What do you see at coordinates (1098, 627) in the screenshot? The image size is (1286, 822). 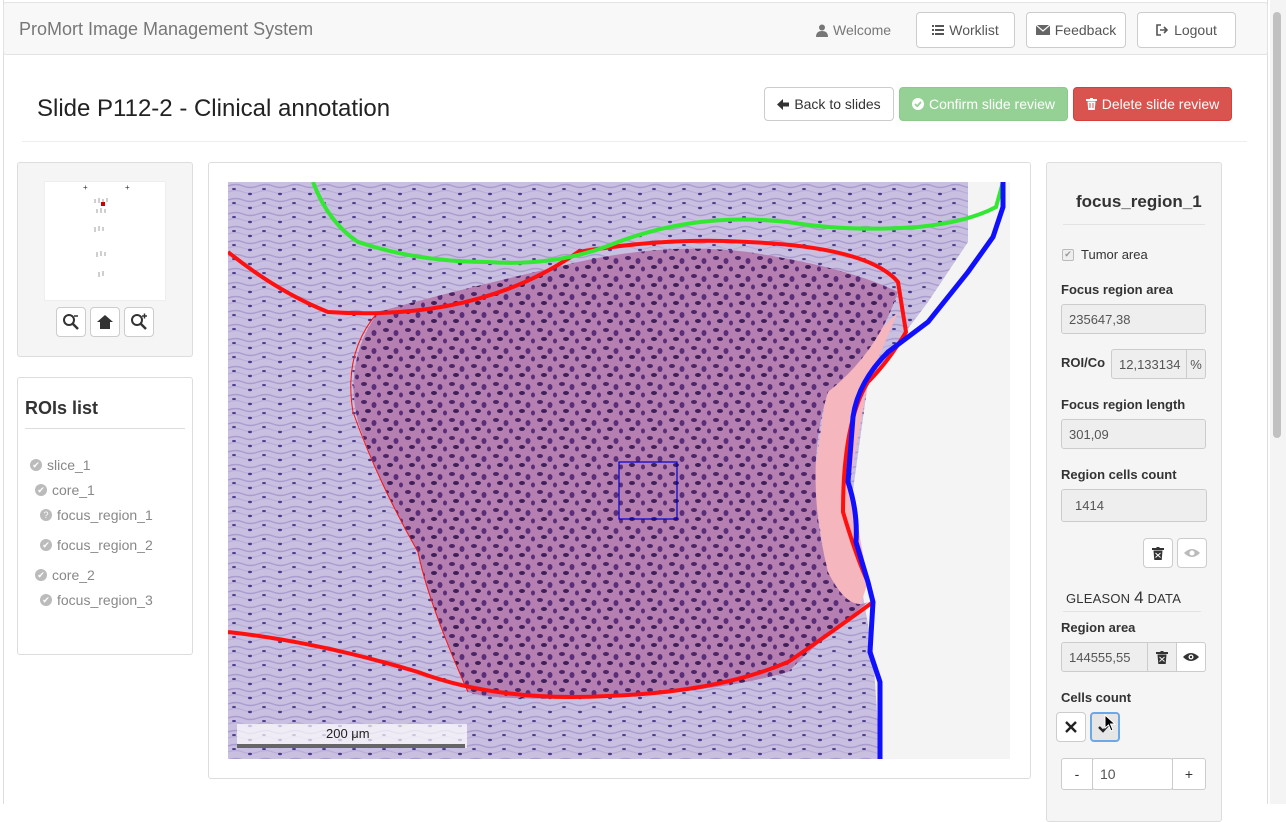 I see `region-area-label: Region area` at bounding box center [1098, 627].